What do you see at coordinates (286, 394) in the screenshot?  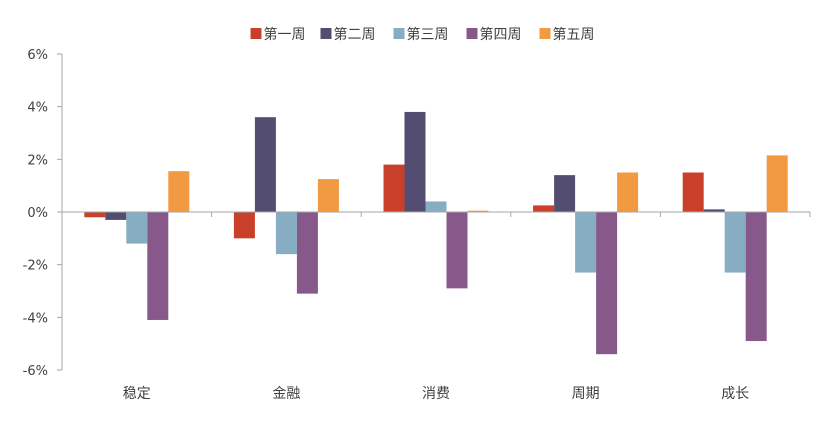 I see `category-label: 金融` at bounding box center [286, 394].